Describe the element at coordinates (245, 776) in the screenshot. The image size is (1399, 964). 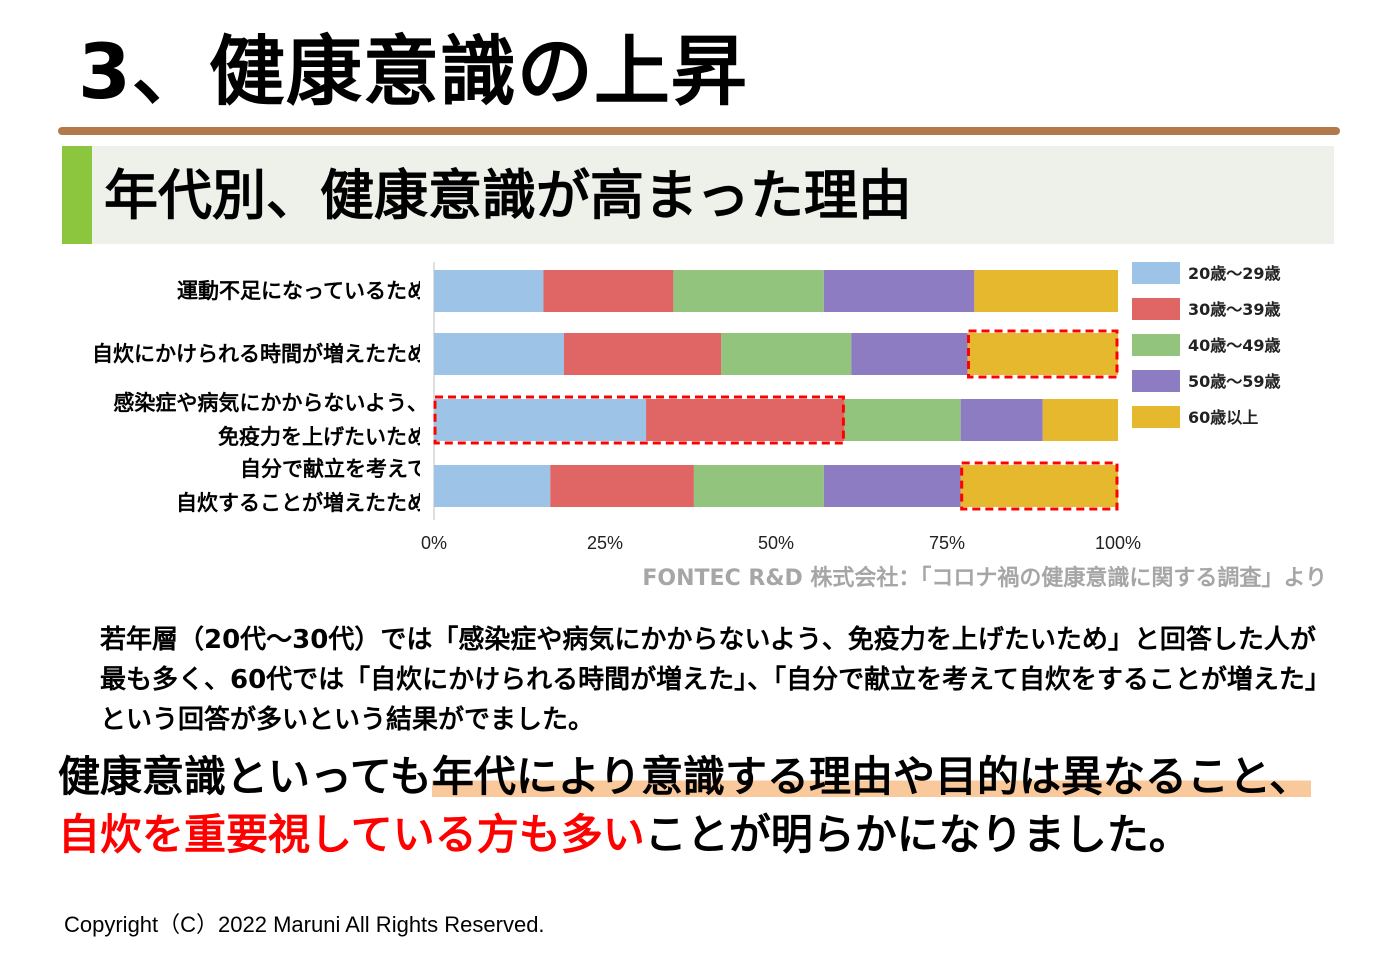
I see `conclusion-part-1: 健康意識といっても` at that location.